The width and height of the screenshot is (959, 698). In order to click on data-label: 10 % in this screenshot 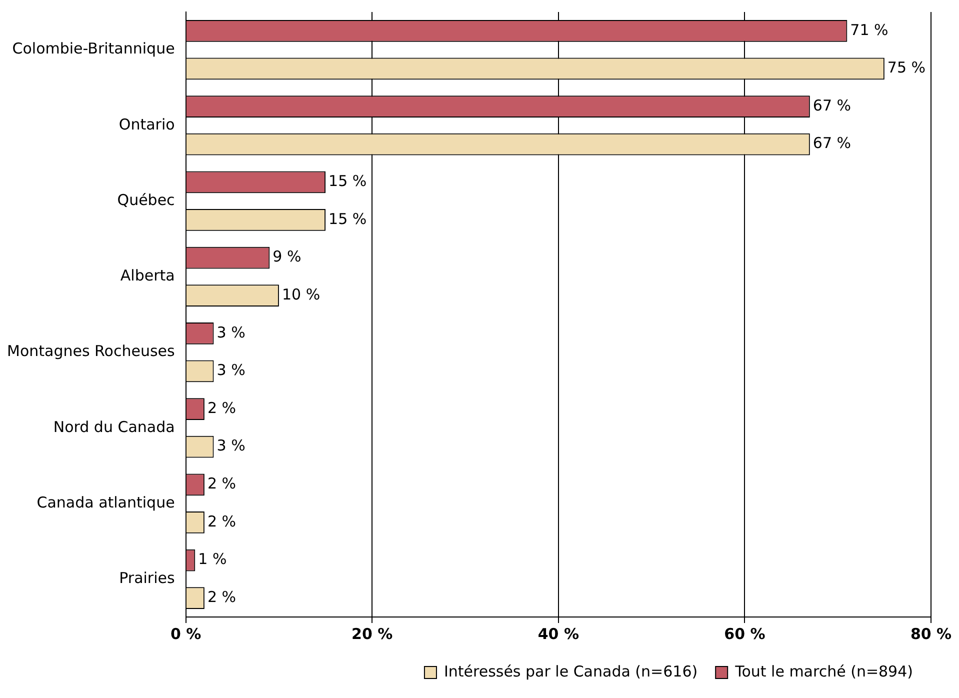, I will do `click(301, 294)`.